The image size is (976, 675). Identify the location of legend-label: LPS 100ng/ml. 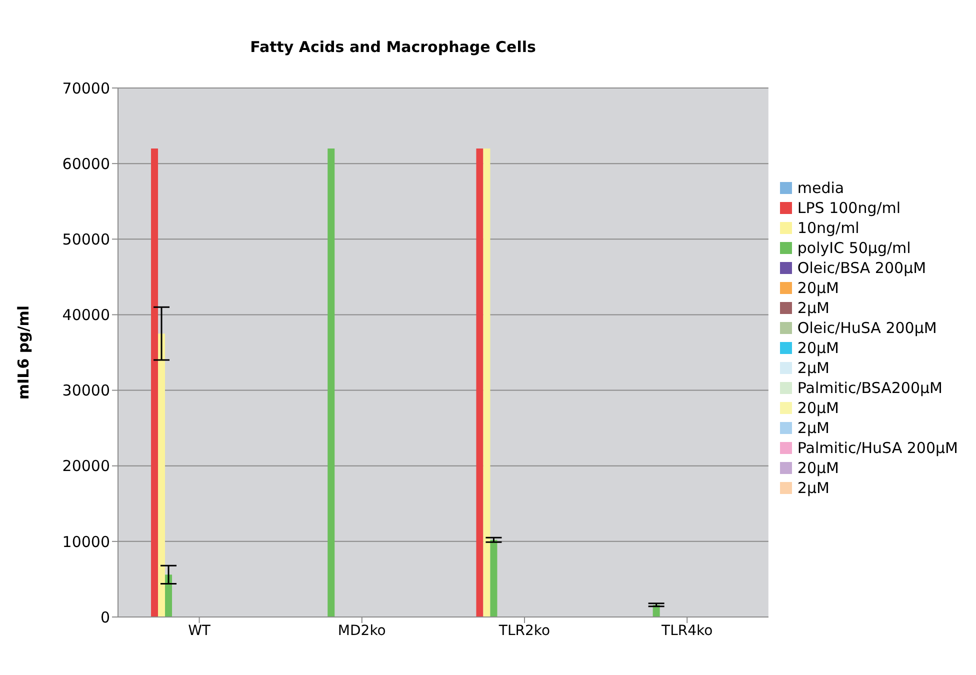
(849, 207).